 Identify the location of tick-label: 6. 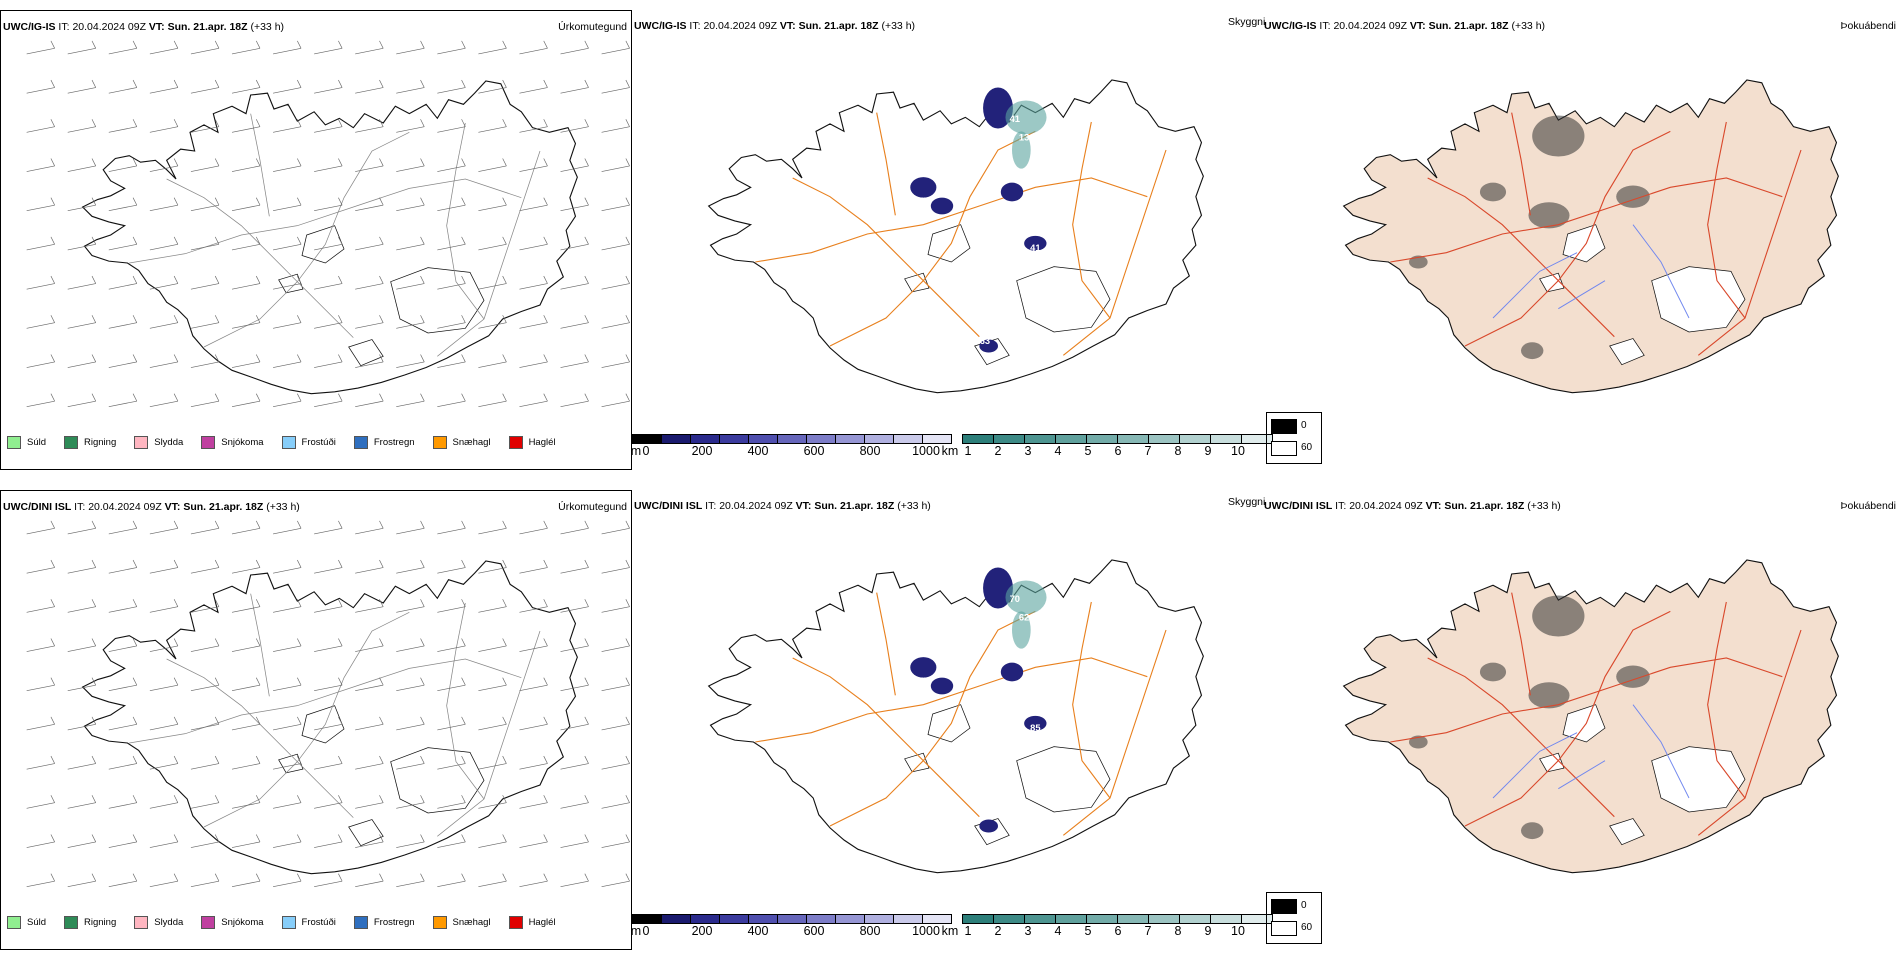
(1118, 451).